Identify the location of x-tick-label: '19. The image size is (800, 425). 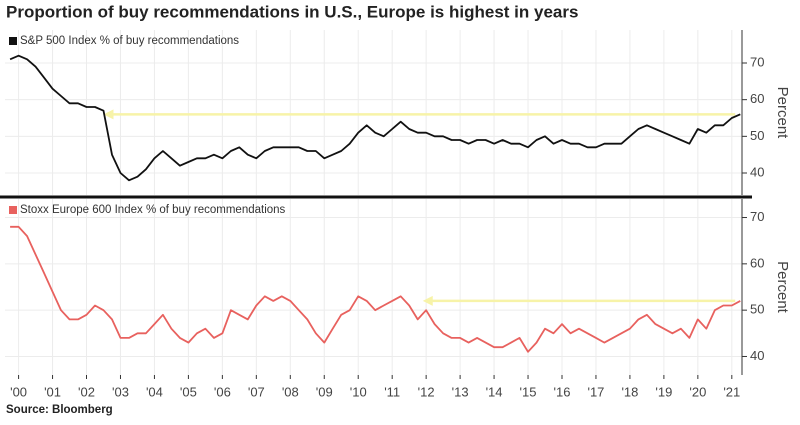
(663, 391).